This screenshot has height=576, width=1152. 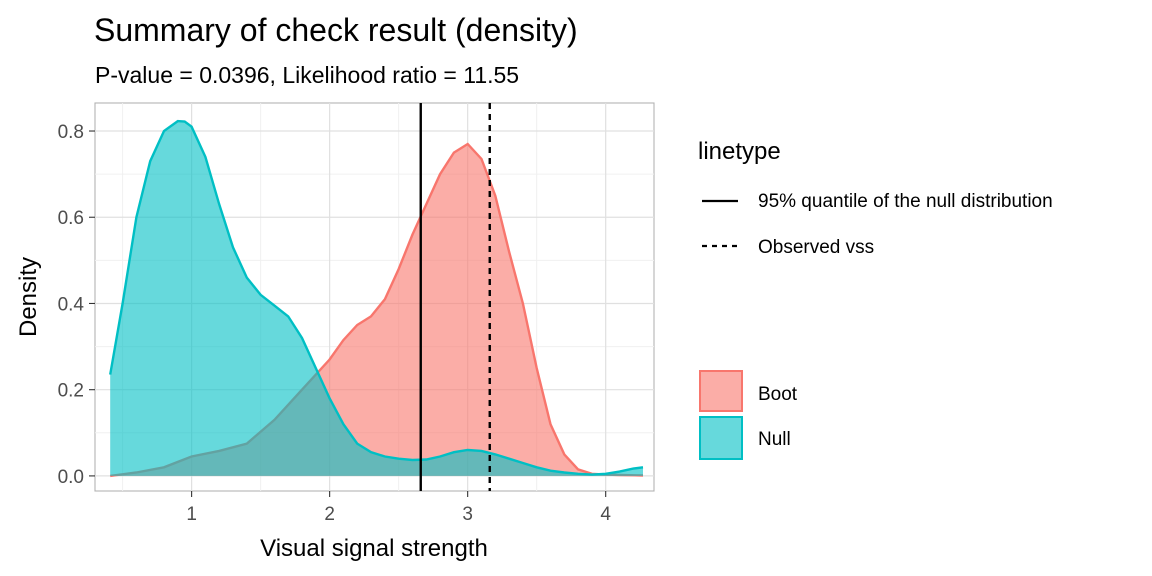 What do you see at coordinates (816, 247) in the screenshot?
I see `legend-dashed-line-label: Observed vss` at bounding box center [816, 247].